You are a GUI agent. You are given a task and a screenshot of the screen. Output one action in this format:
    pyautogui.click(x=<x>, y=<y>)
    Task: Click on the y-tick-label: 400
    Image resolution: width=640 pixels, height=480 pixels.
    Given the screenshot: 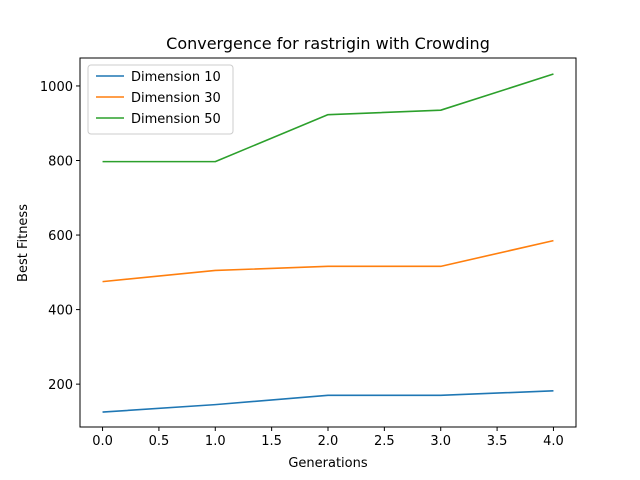 What is the action you would take?
    pyautogui.click(x=60, y=311)
    